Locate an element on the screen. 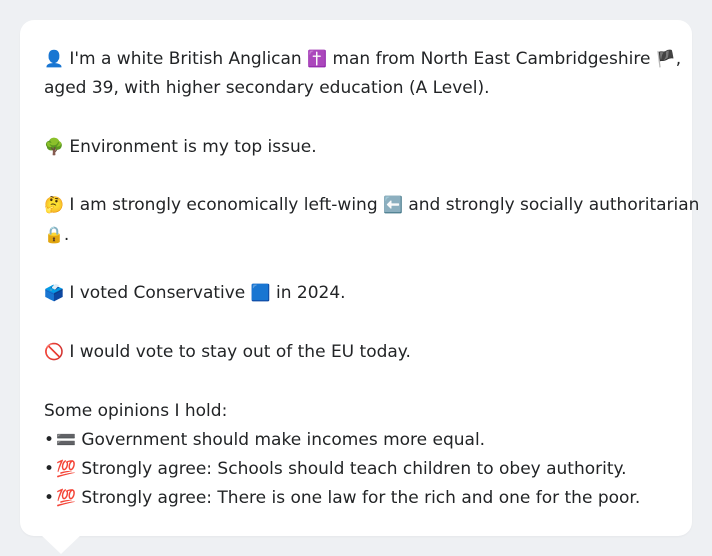  vote-text-a: I voted Conservative is located at coordinates (157, 293).